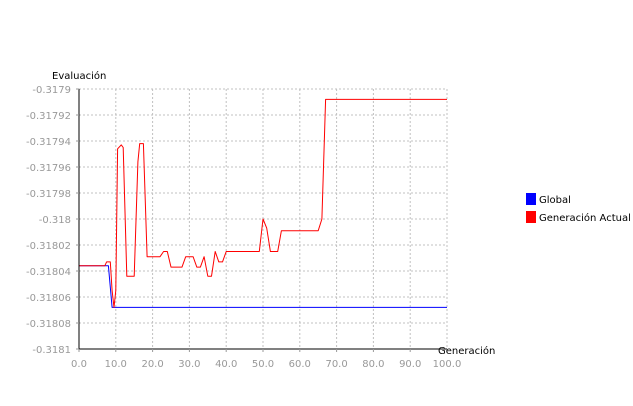  Describe the element at coordinates (578, 208) in the screenshot. I see `legend: Global Generación Actual` at that location.